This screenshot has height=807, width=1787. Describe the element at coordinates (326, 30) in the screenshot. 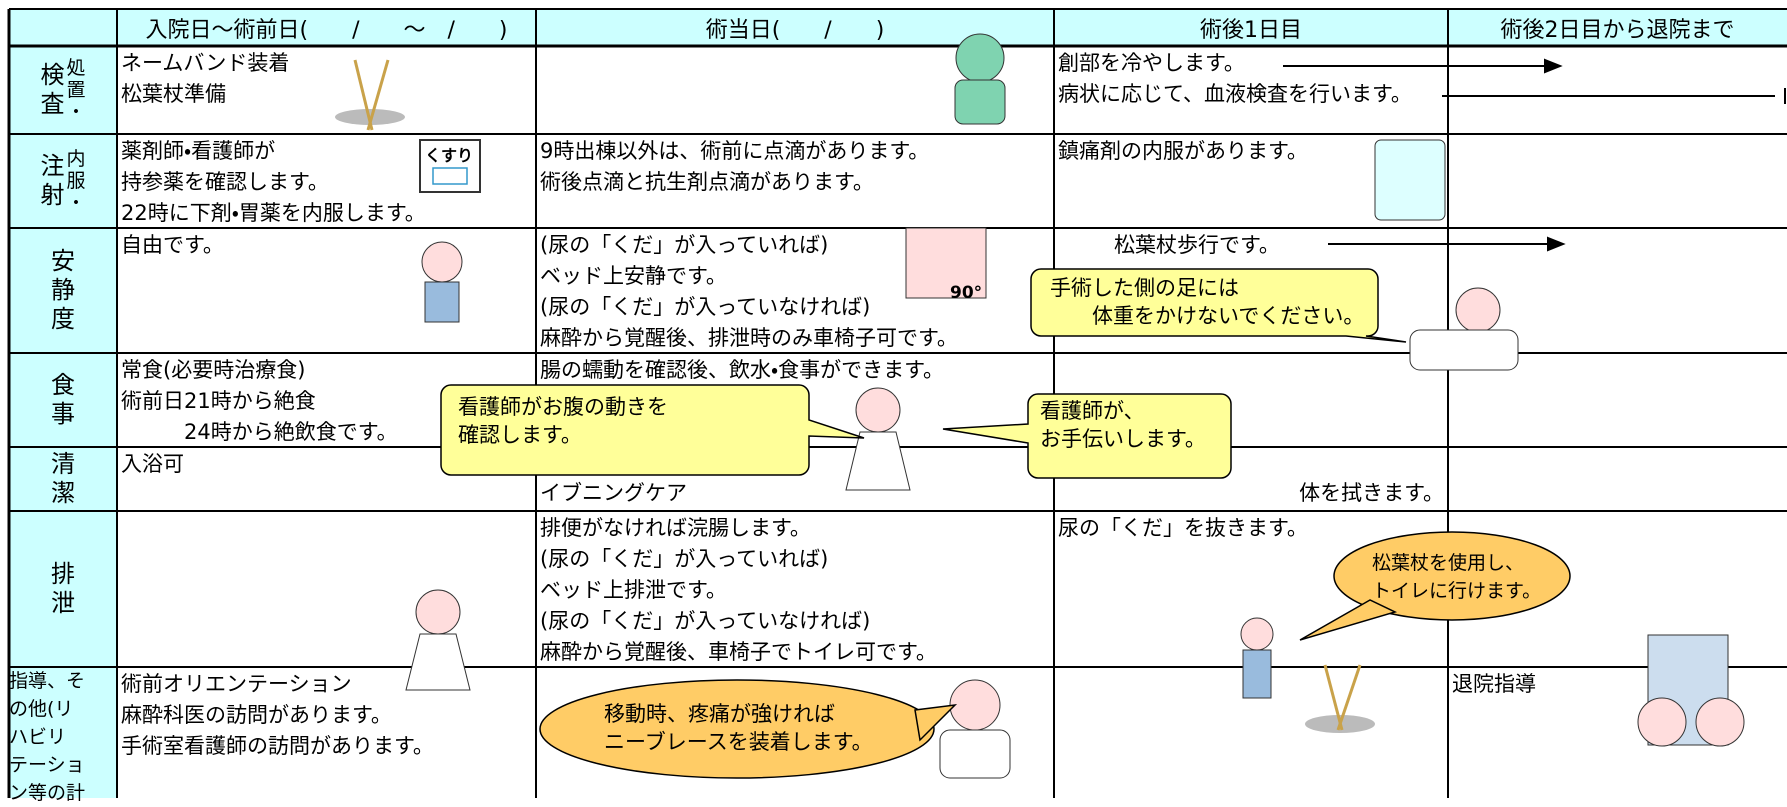

I see `column-header: 入院日～術前日( / ～ / )` at that location.